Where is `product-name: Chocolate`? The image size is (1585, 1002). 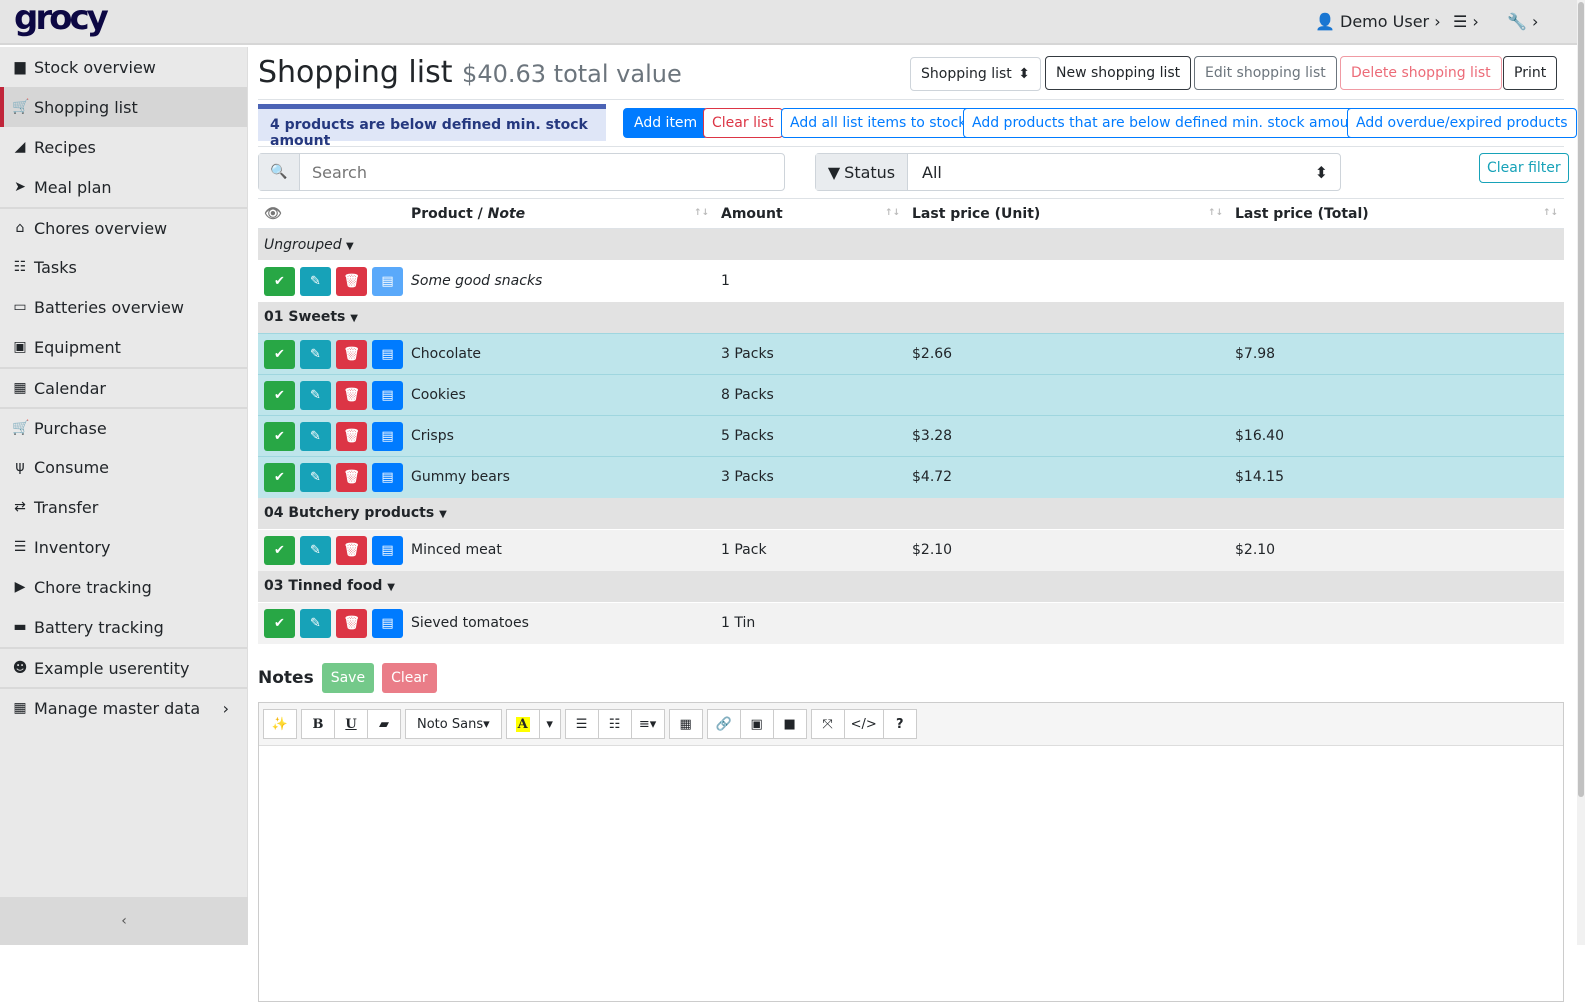
product-name: Chocolate is located at coordinates (446, 354).